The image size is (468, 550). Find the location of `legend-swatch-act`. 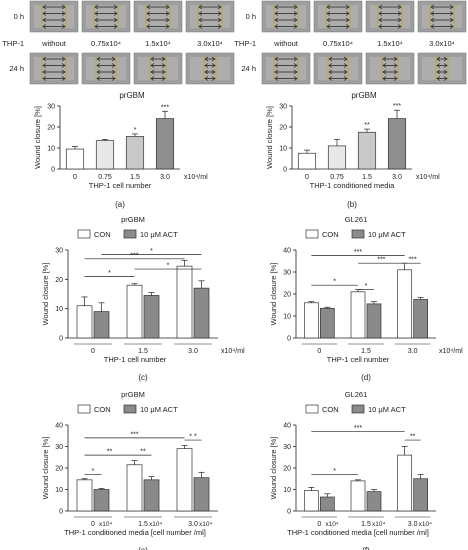

legend-swatch-act is located at coordinates (130, 409).